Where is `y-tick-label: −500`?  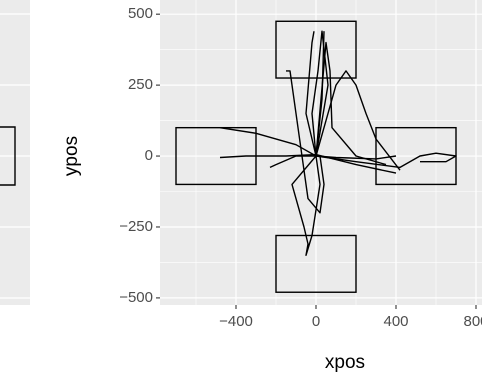
y-tick-label: −500 is located at coordinates (136, 297).